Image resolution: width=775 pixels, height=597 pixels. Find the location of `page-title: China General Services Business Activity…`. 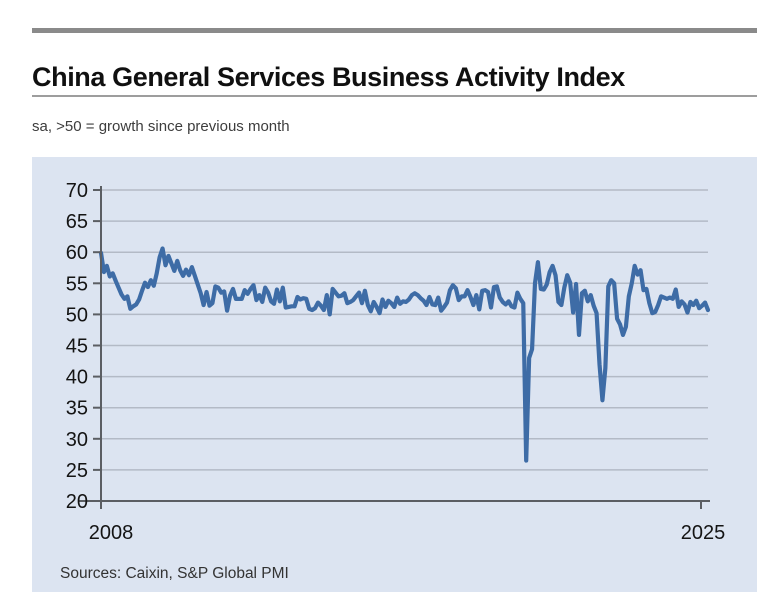

page-title: China General Services Business Activity… is located at coordinates (328, 77).